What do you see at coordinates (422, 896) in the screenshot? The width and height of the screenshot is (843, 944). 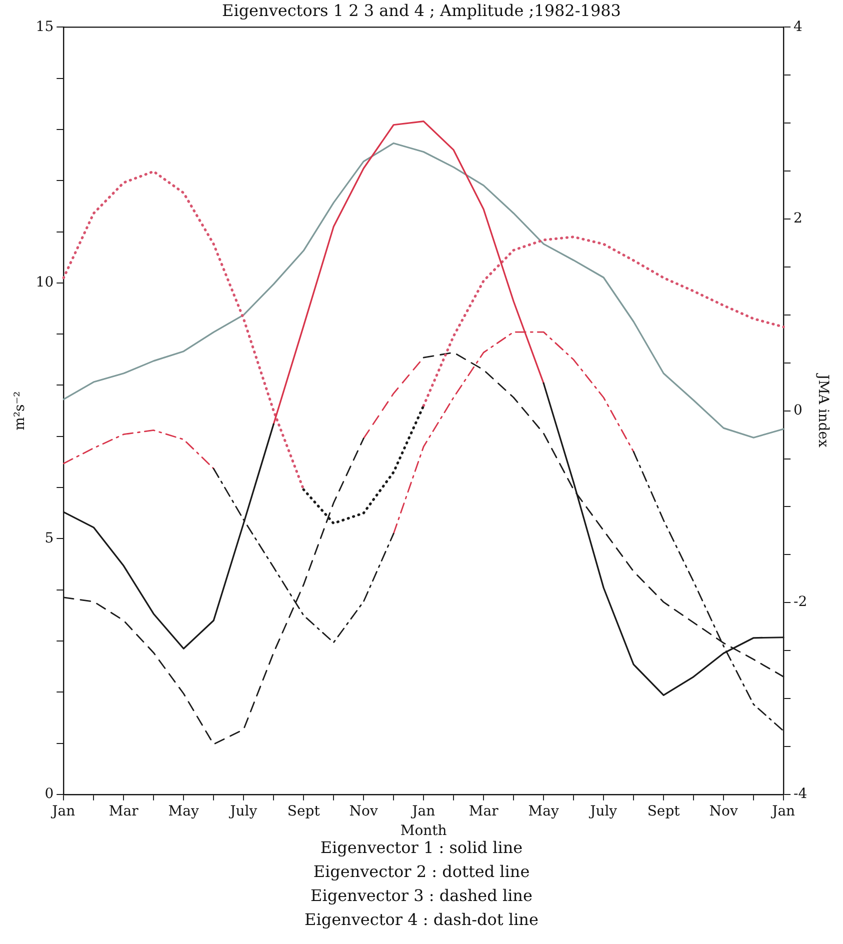 I see `text: Eigenvector 3 : dashed line` at bounding box center [422, 896].